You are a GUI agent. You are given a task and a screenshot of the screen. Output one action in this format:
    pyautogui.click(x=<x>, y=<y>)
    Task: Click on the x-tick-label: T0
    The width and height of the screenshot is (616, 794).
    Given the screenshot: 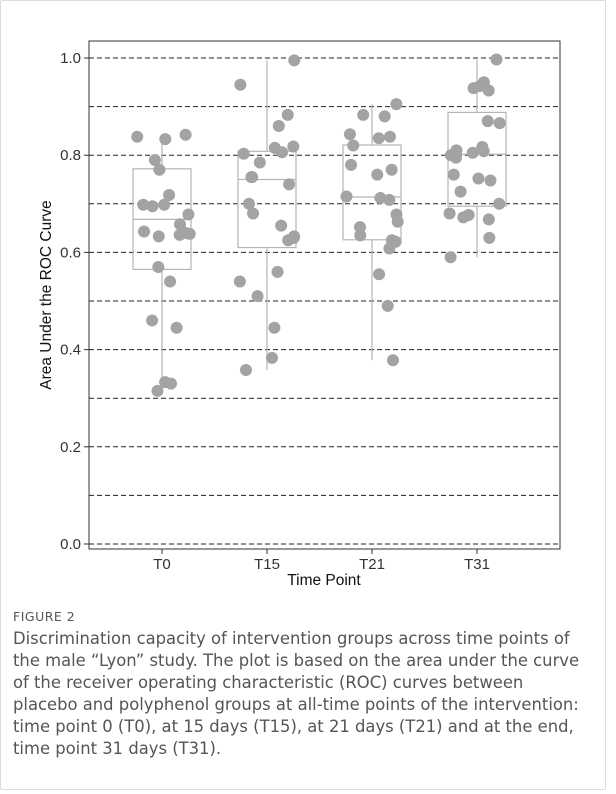 What is the action you would take?
    pyautogui.click(x=162, y=564)
    